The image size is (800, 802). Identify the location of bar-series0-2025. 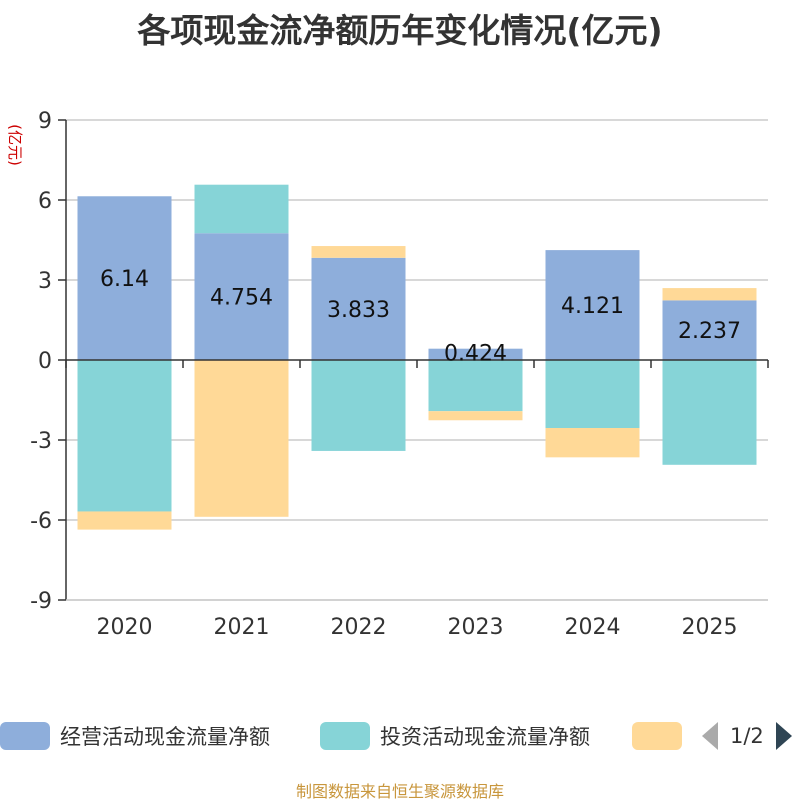
(709, 330).